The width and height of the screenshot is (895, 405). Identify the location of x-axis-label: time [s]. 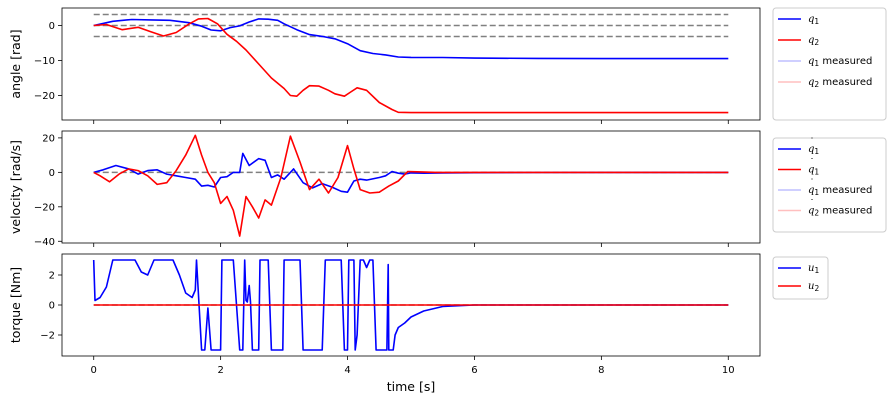
(411, 386).